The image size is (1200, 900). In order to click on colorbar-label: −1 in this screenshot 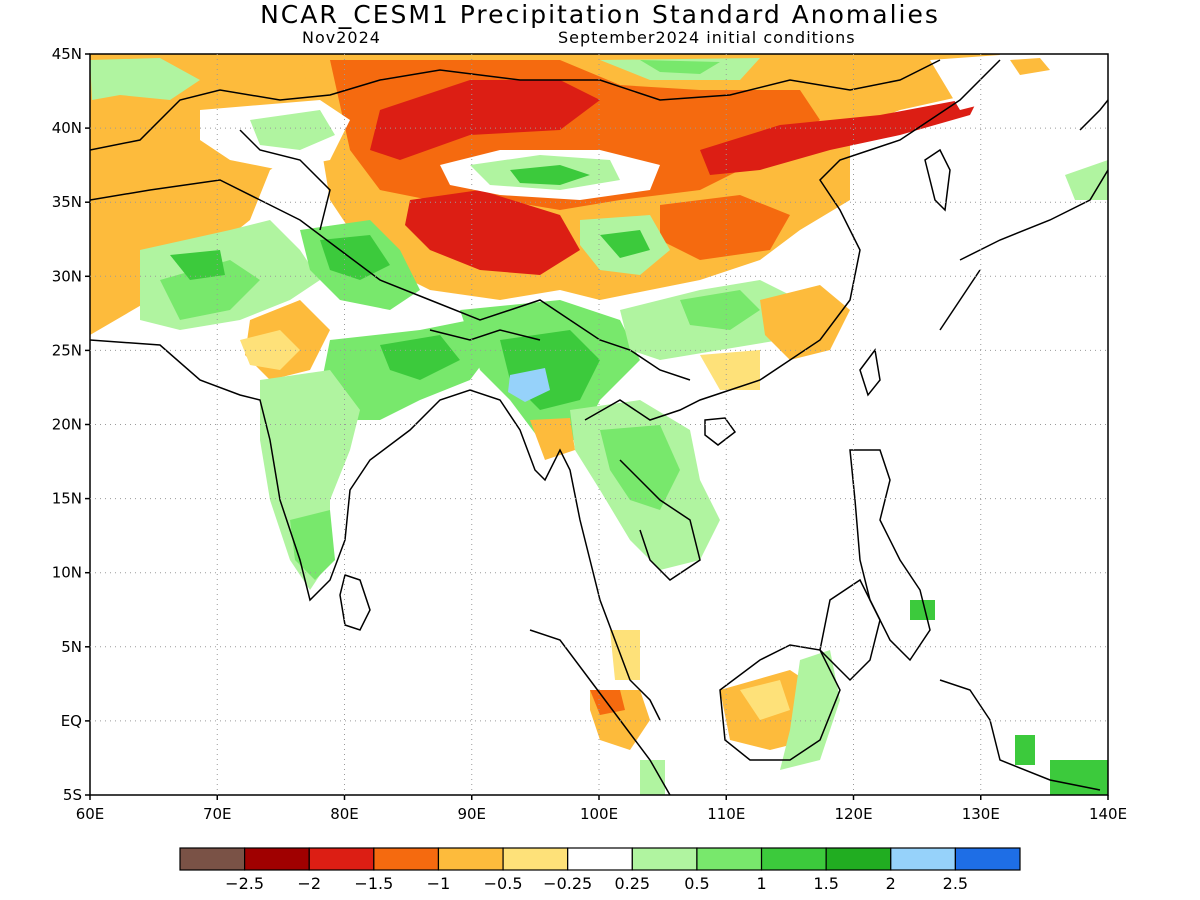, I will do `click(439, 883)`.